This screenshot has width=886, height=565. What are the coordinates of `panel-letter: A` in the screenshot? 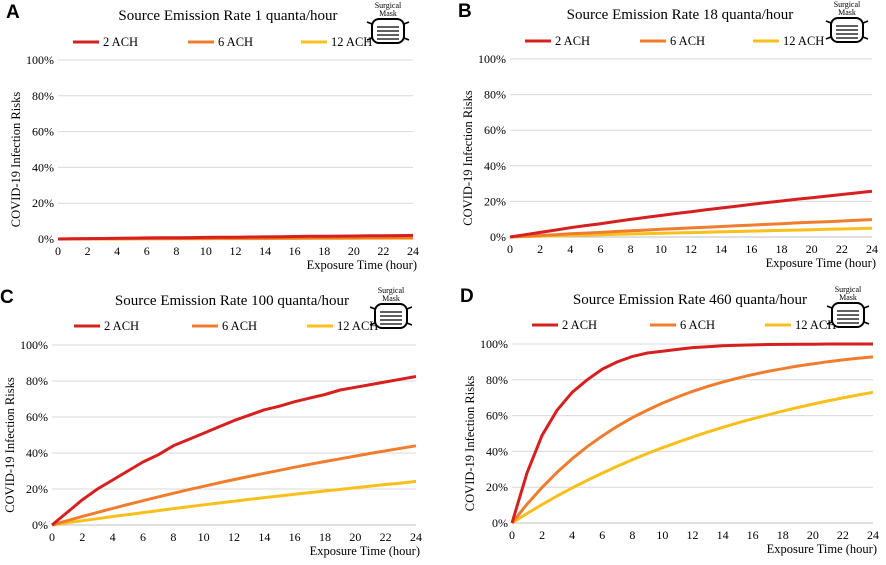 It's located at (13, 12).